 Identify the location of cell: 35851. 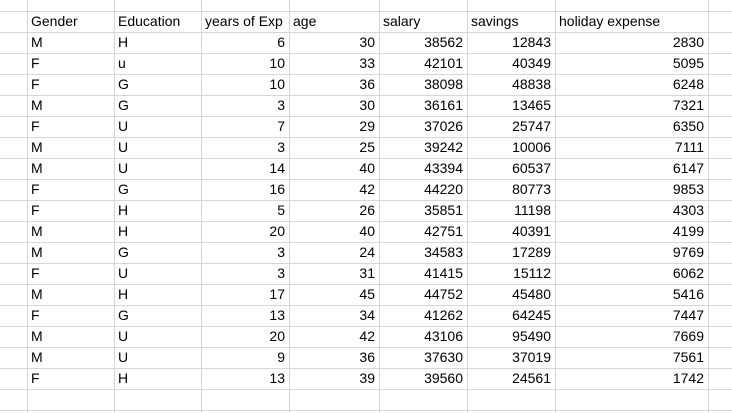
(424, 211).